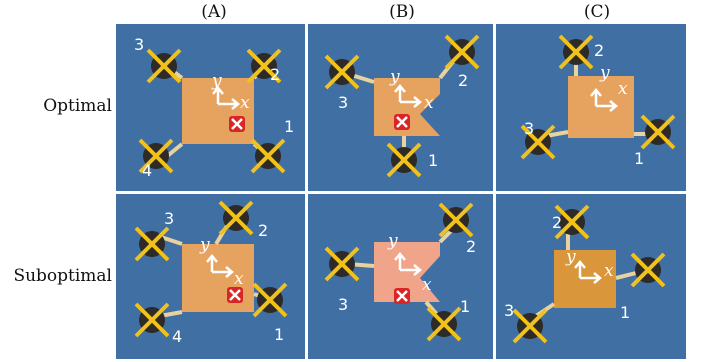 The image size is (702, 362). Describe the element at coordinates (210, 107) in the screenshot. I see `photo-a-optimal: y x 1 2 3 4` at that location.